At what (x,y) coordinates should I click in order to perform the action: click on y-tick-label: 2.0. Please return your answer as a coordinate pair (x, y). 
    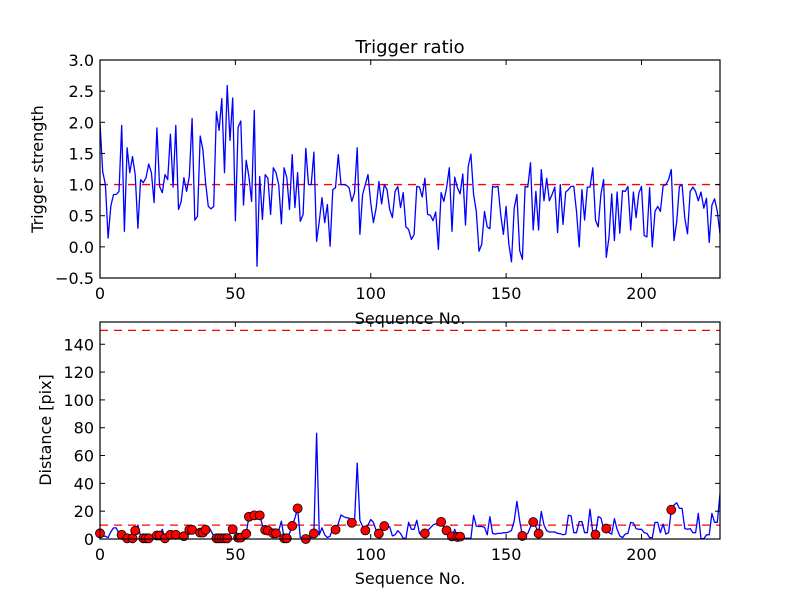
    Looking at the image, I should click on (81, 122).